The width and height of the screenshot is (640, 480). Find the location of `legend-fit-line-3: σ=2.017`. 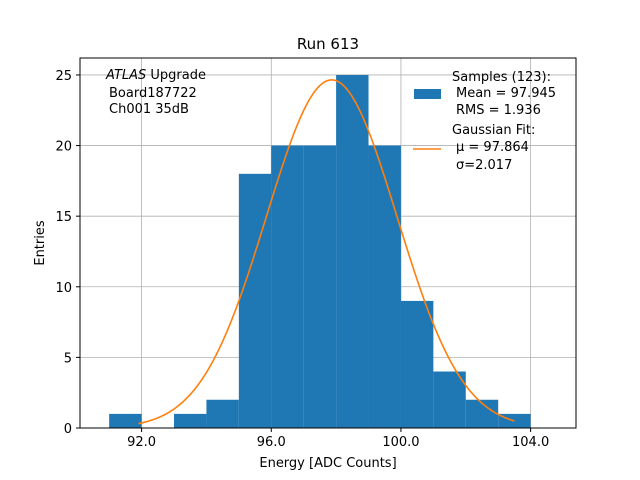

legend-fit-line-3: σ=2.017 is located at coordinates (484, 165).